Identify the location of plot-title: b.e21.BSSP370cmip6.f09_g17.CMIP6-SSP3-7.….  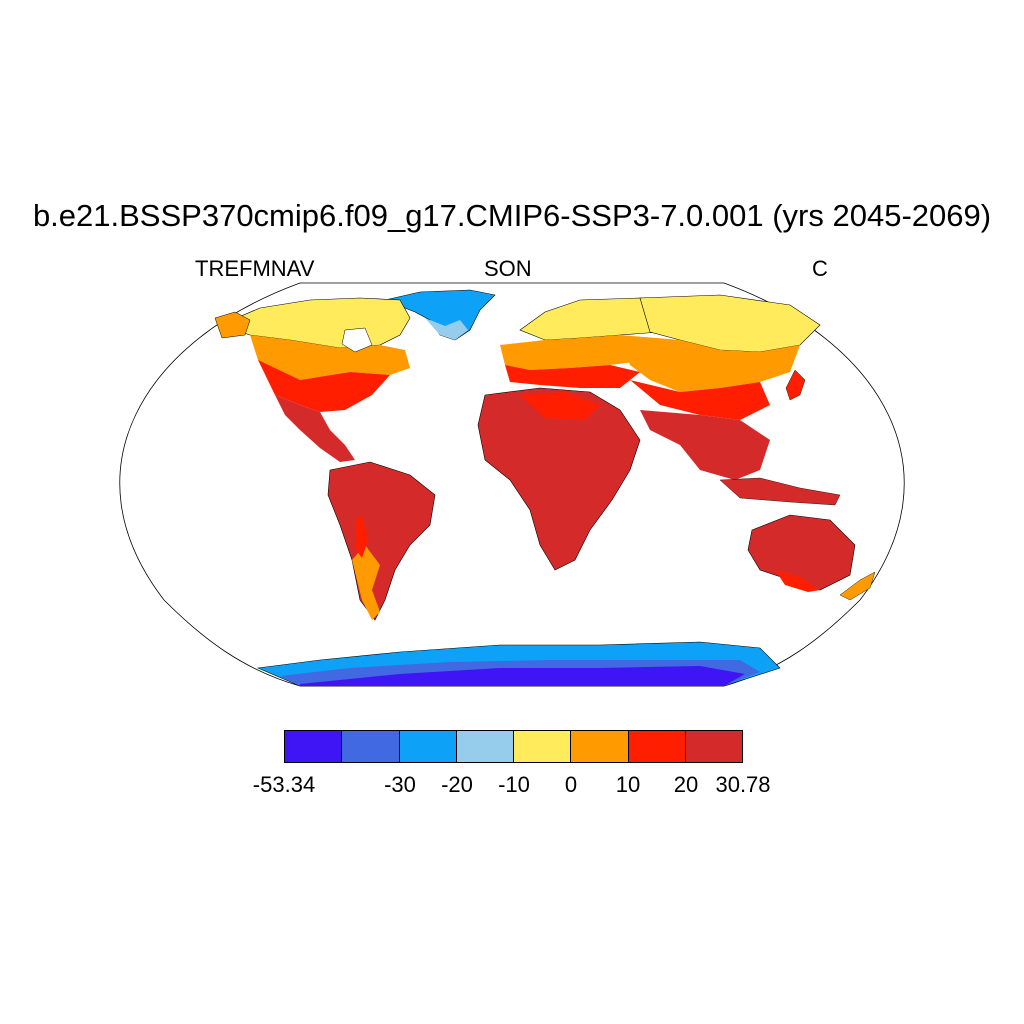
(512, 215).